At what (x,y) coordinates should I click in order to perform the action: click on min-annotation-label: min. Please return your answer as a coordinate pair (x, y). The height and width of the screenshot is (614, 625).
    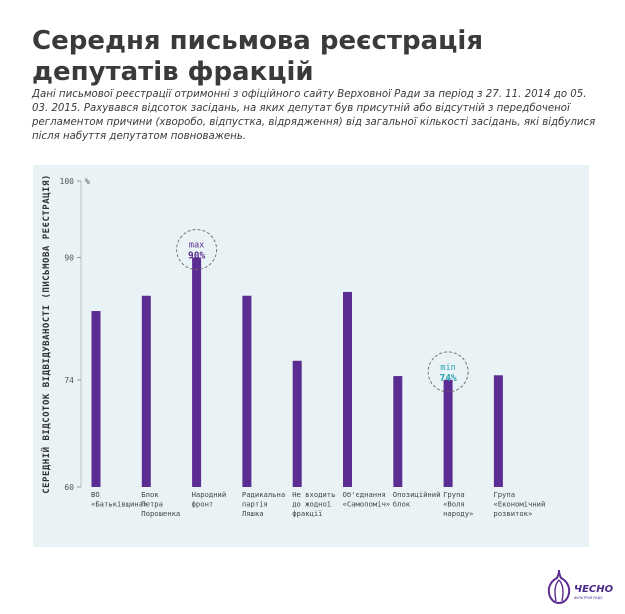
    Looking at the image, I should click on (447, 368).